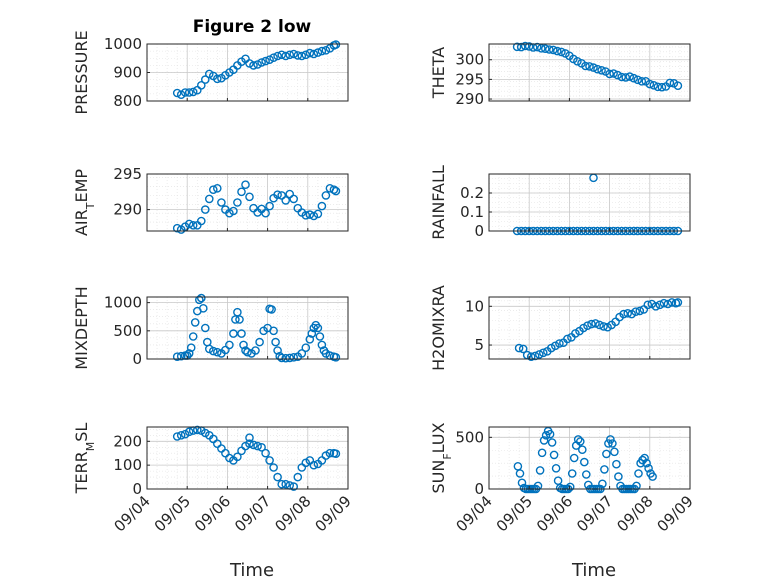  I want to click on y-tick-label: 295, so click(469, 79).